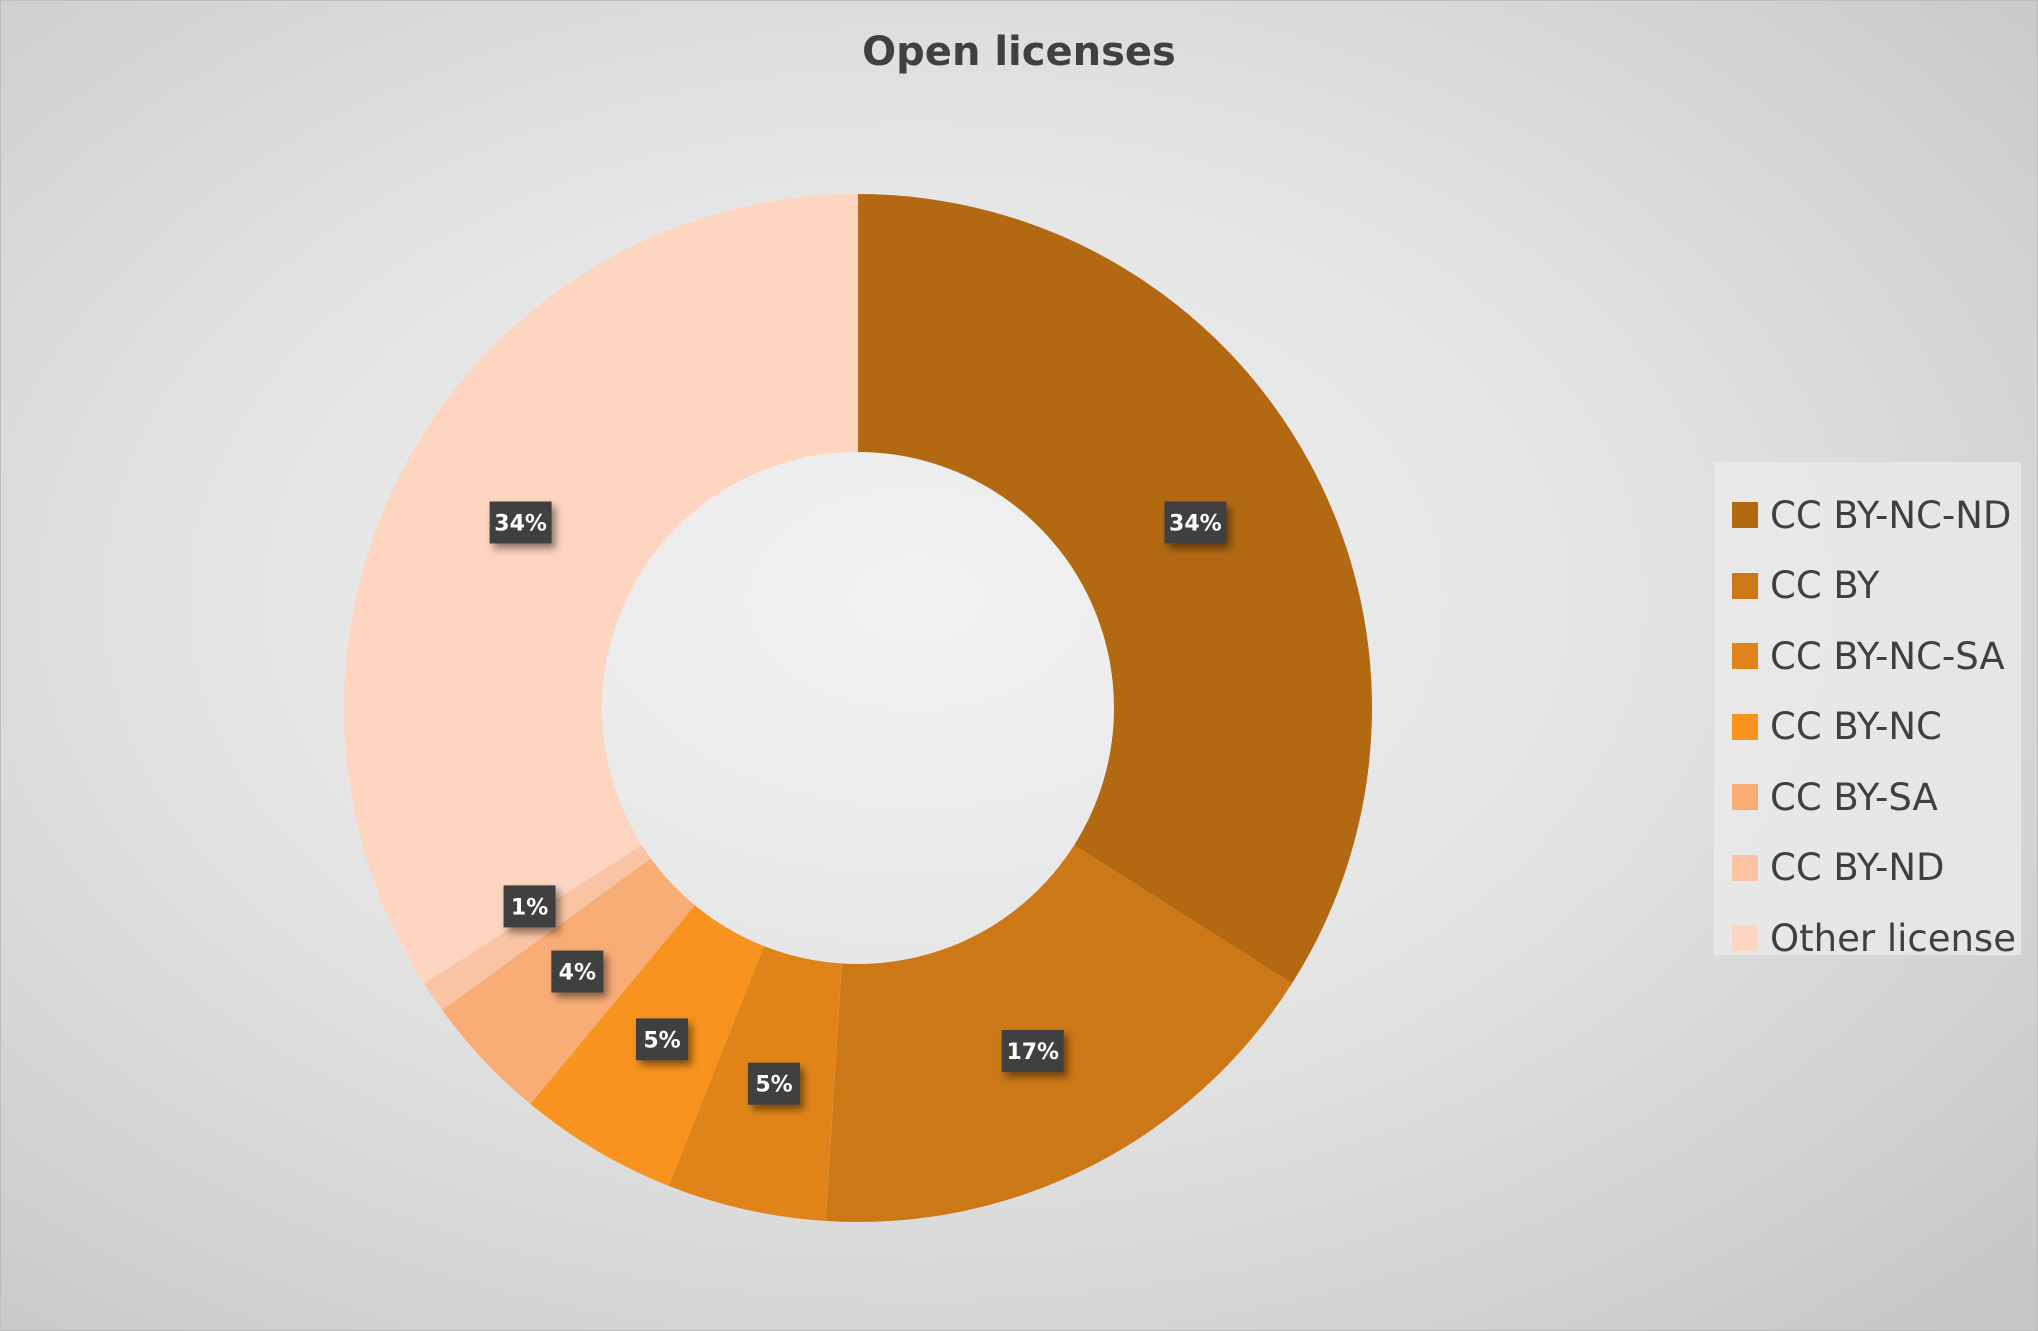 Image resolution: width=2038 pixels, height=1331 pixels. I want to click on data-label: 1%, so click(529, 906).